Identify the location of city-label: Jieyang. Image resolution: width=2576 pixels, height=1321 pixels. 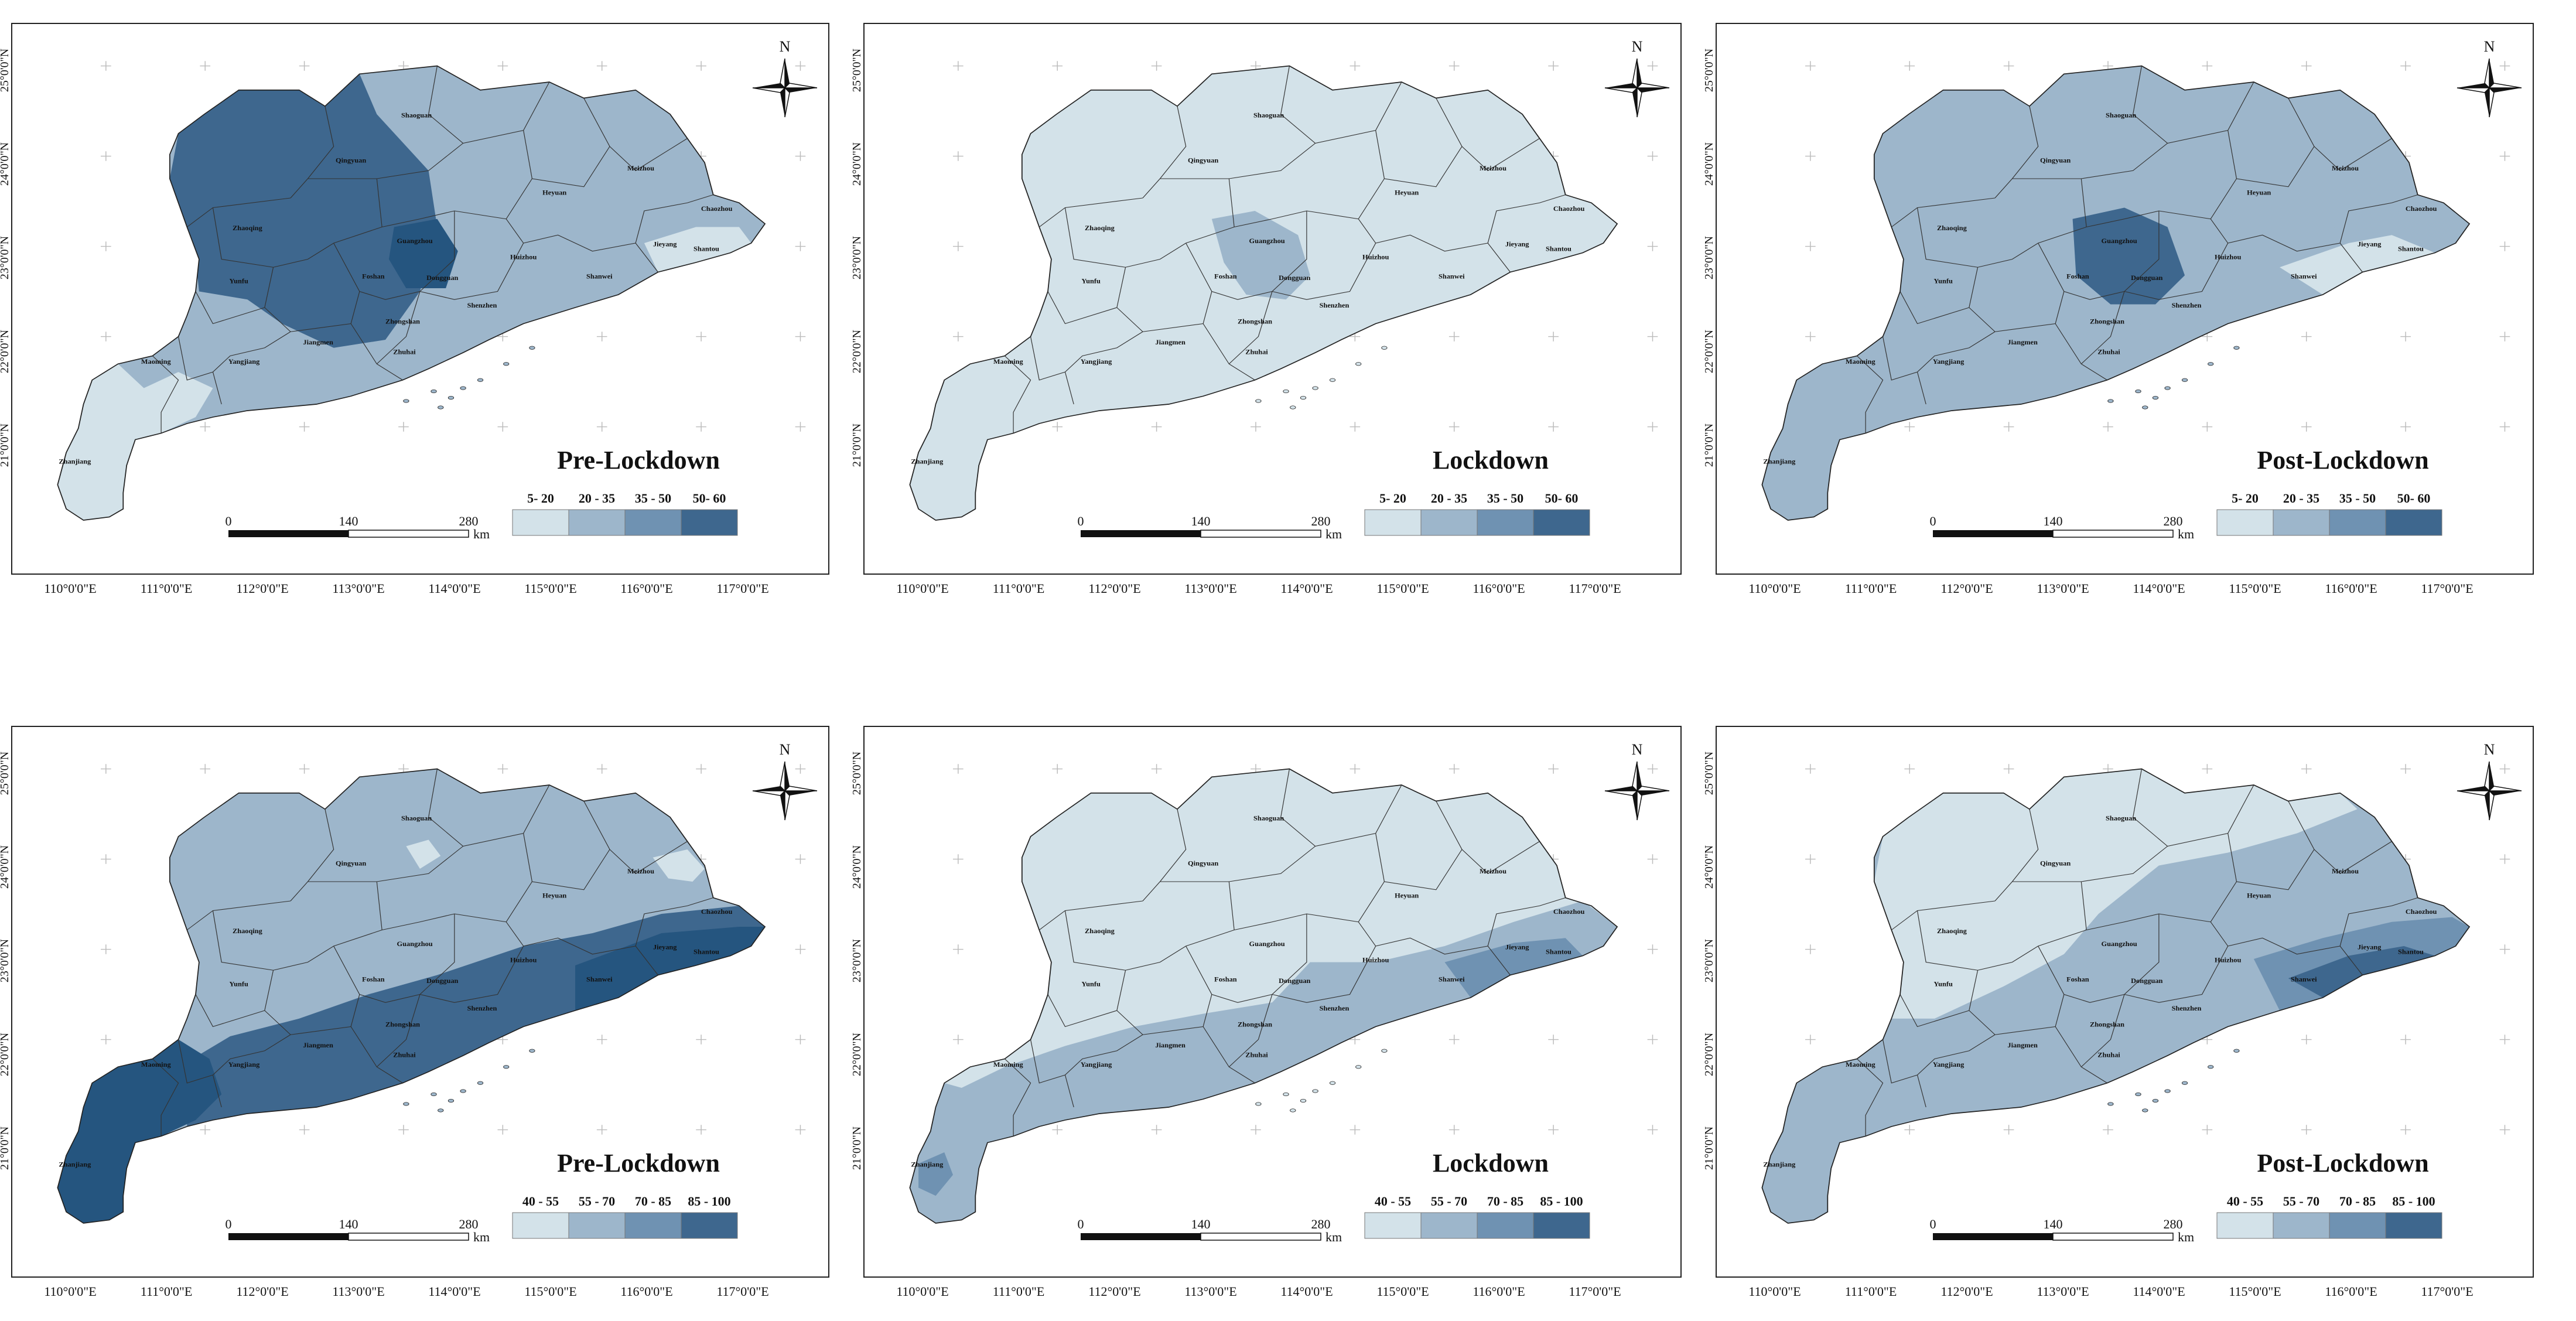
(1517, 244).